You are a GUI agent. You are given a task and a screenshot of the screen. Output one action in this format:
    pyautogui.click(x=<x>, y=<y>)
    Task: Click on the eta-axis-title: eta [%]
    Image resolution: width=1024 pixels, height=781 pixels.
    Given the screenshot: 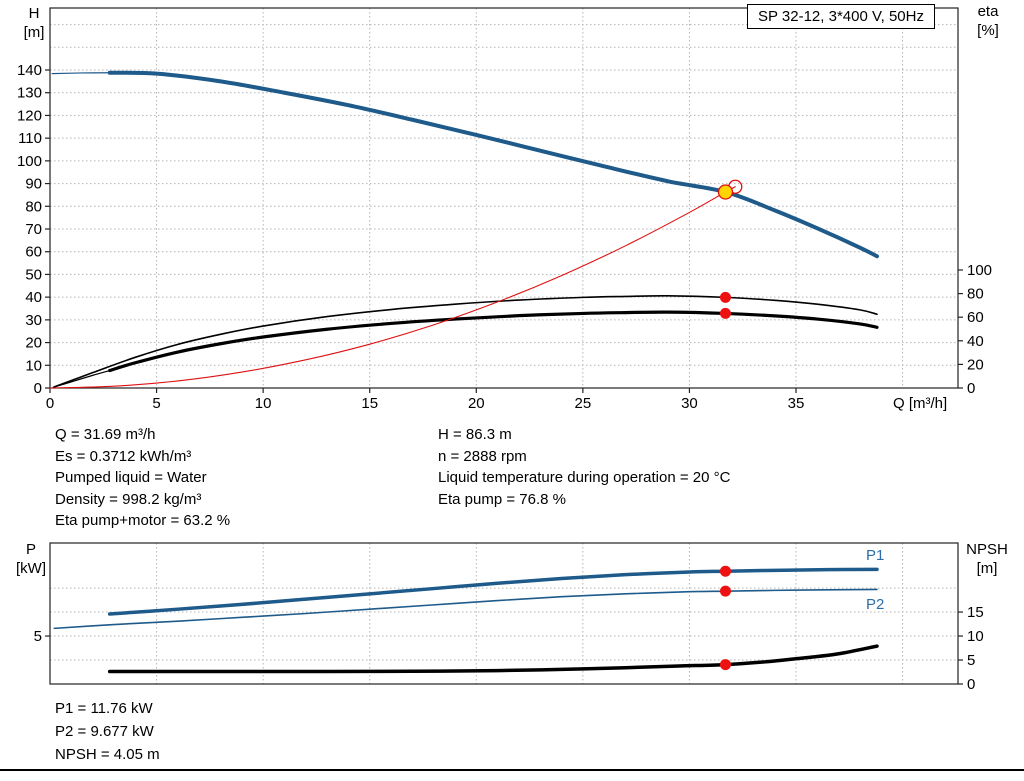 What is the action you would take?
    pyautogui.click(x=988, y=21)
    